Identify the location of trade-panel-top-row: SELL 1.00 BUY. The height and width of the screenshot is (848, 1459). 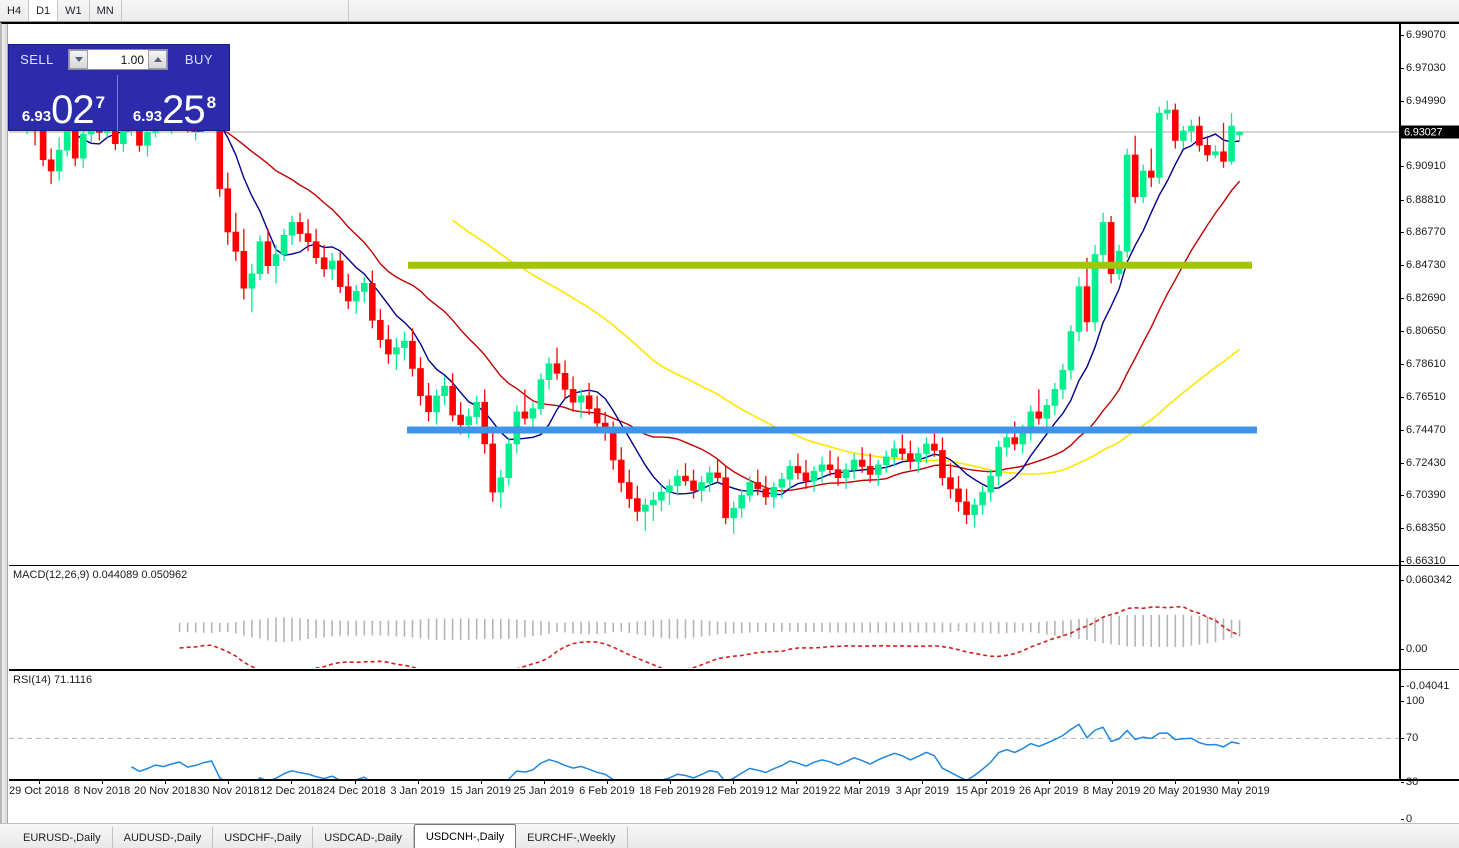
(120, 59).